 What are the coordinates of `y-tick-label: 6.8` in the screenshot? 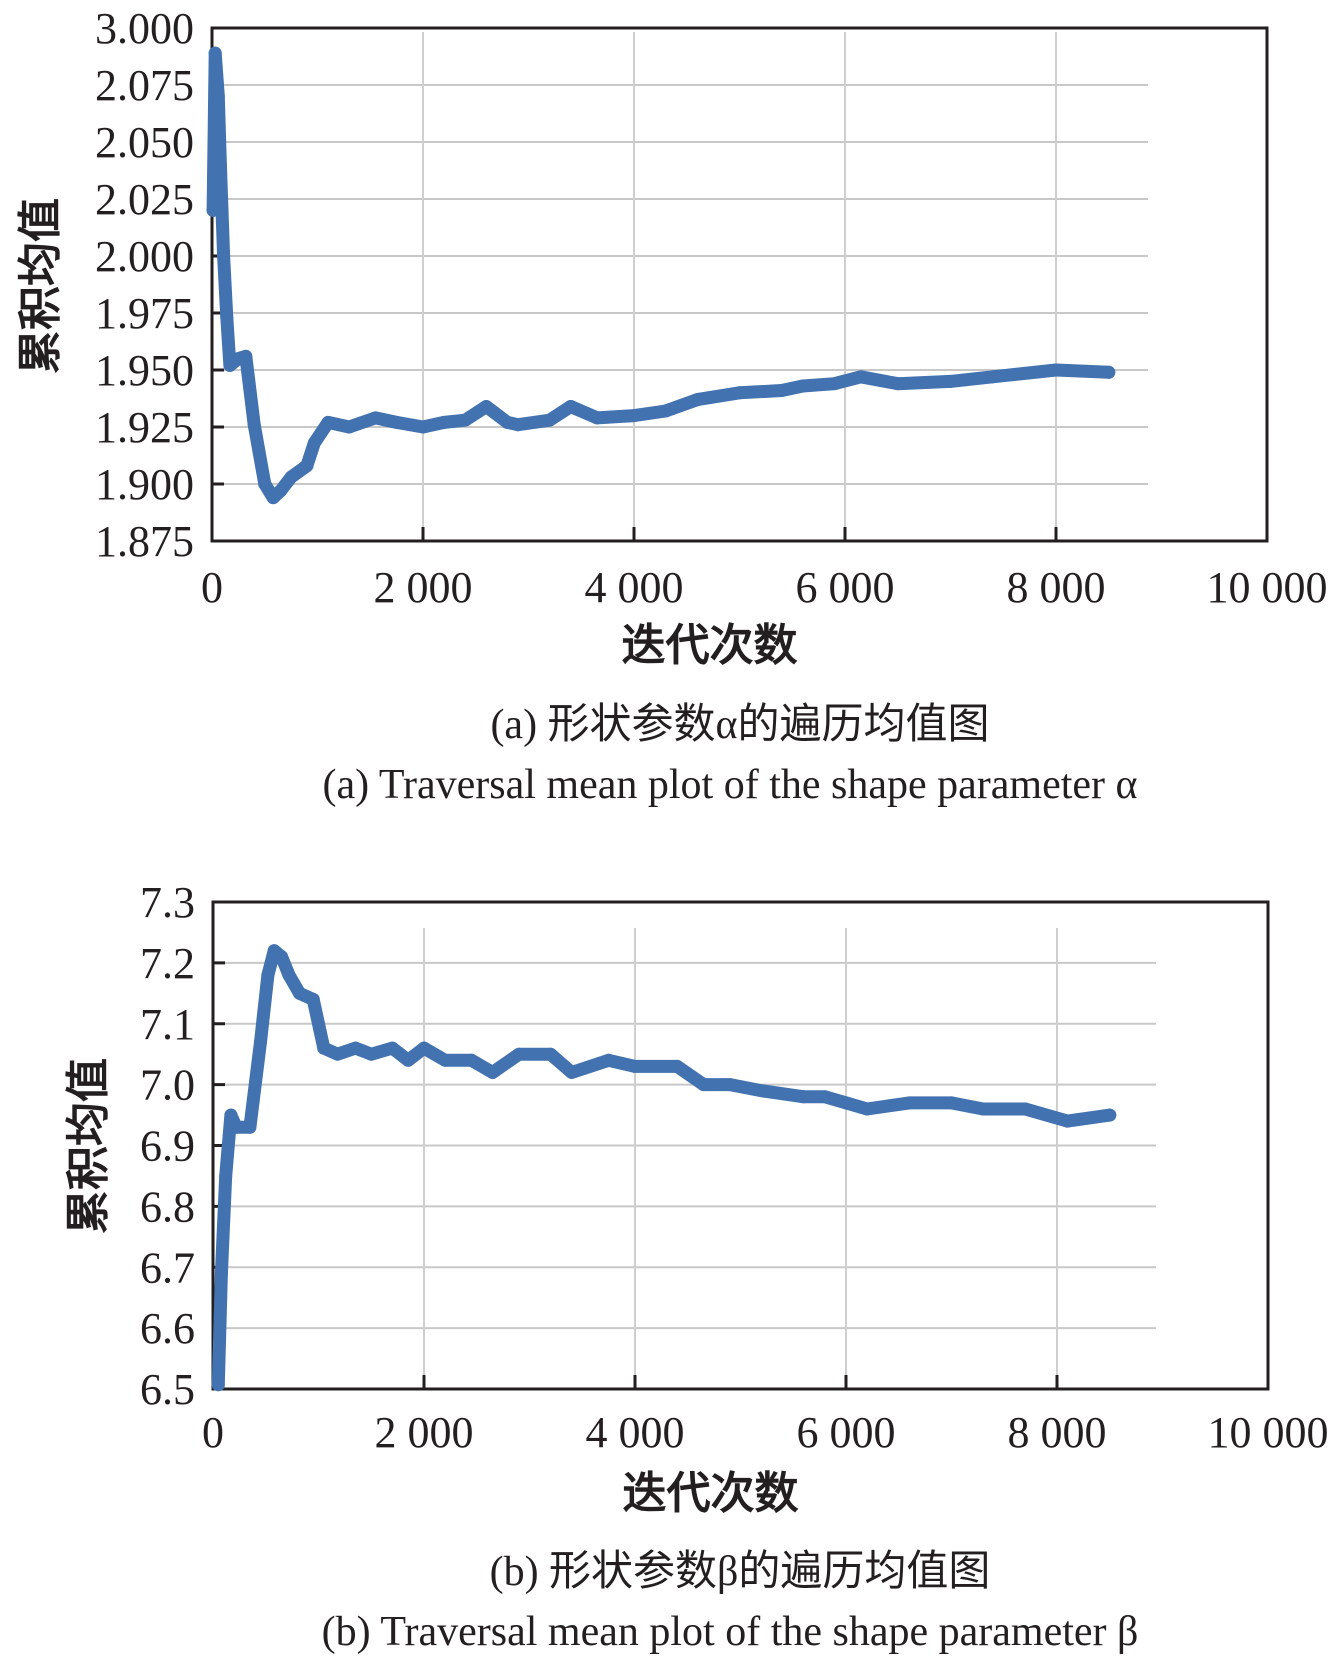 It's located at (167, 1206).